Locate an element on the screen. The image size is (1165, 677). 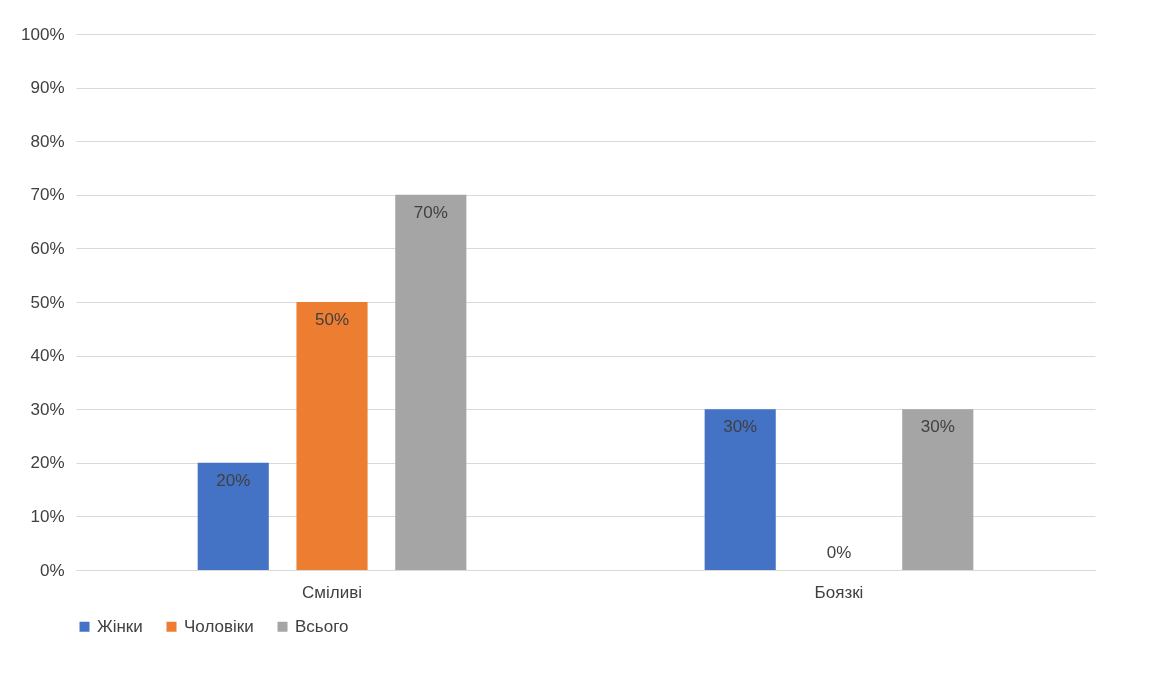
legend-label: Жінки is located at coordinates (120, 626).